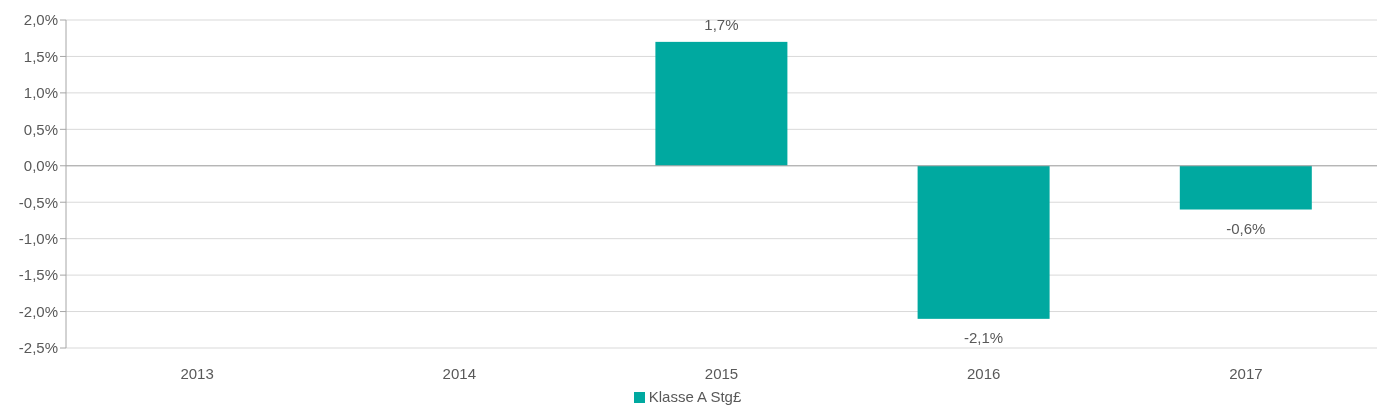 The width and height of the screenshot is (1389, 414). Describe the element at coordinates (984, 373) in the screenshot. I see `x-tick-label: 2016` at that location.